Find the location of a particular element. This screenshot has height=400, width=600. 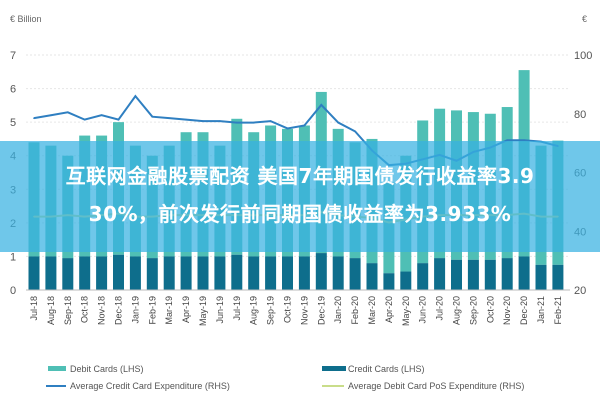

right-tick-label: 80 is located at coordinates (580, 115).